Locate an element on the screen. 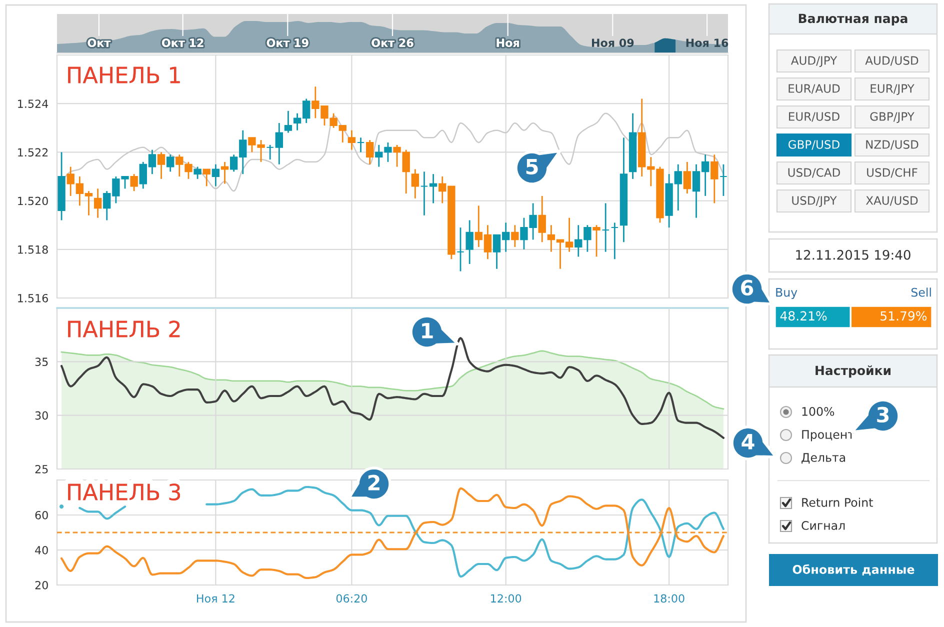 The height and width of the screenshot is (627, 944). data-label: 51.79% is located at coordinates (903, 316).